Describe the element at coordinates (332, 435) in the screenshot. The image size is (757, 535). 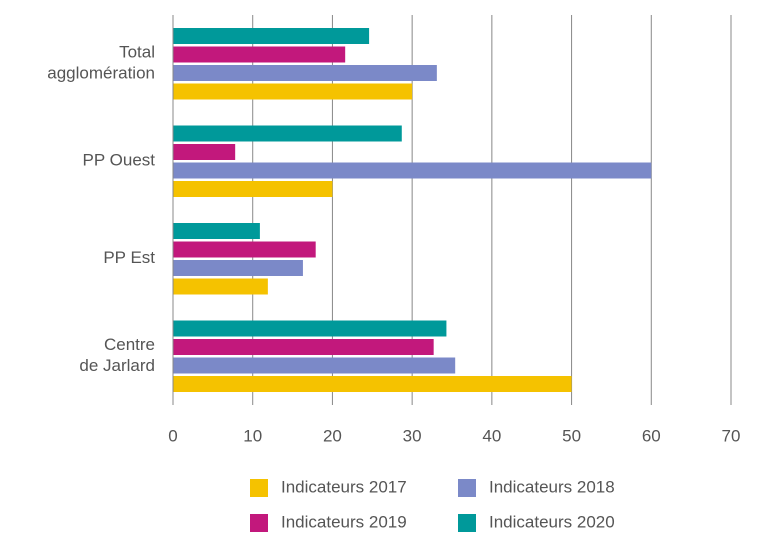
I see `x-tick-label: 20` at that location.